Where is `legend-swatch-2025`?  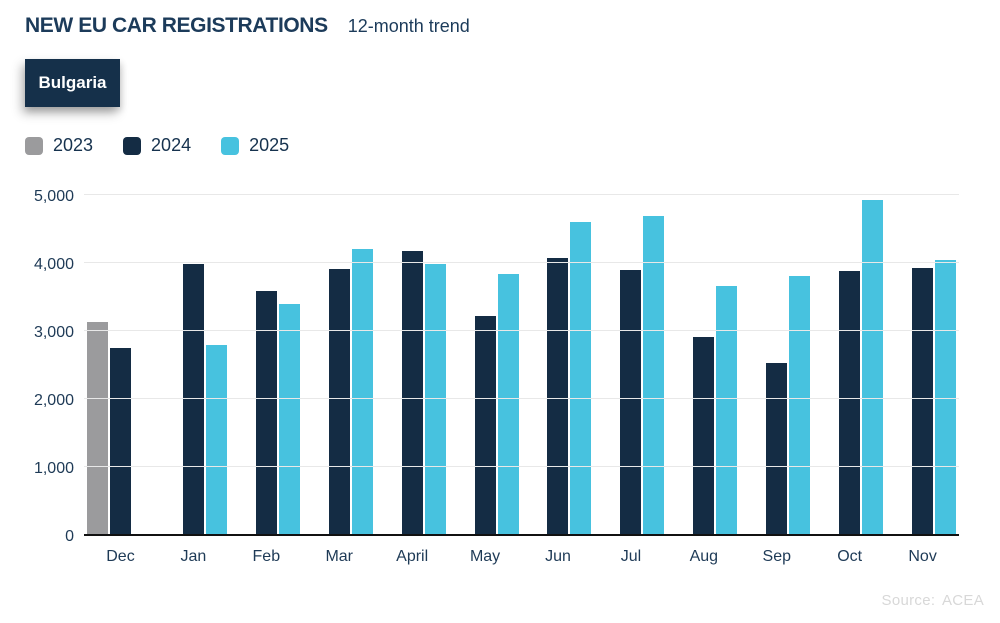
legend-swatch-2025 is located at coordinates (230, 145).